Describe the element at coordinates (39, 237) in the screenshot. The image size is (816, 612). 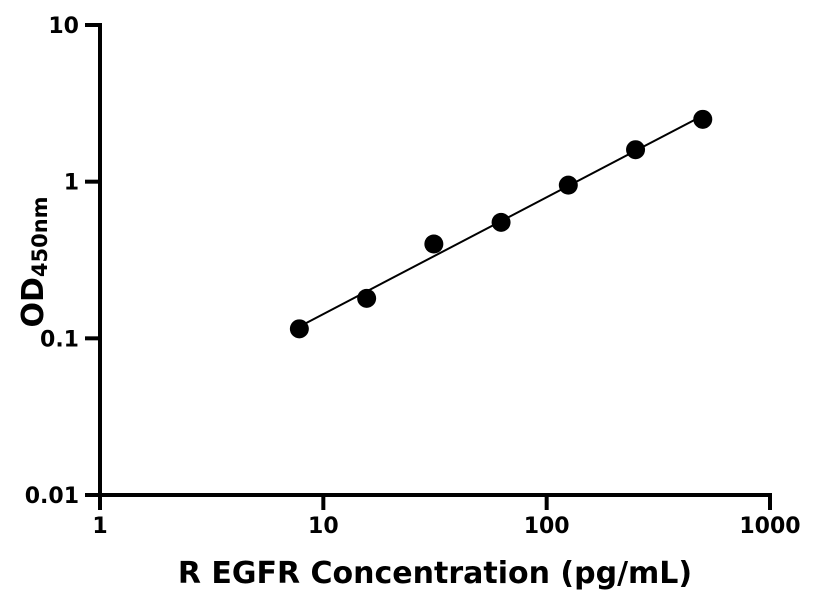
I see `y-axis-title-subscript: 450nm` at that location.